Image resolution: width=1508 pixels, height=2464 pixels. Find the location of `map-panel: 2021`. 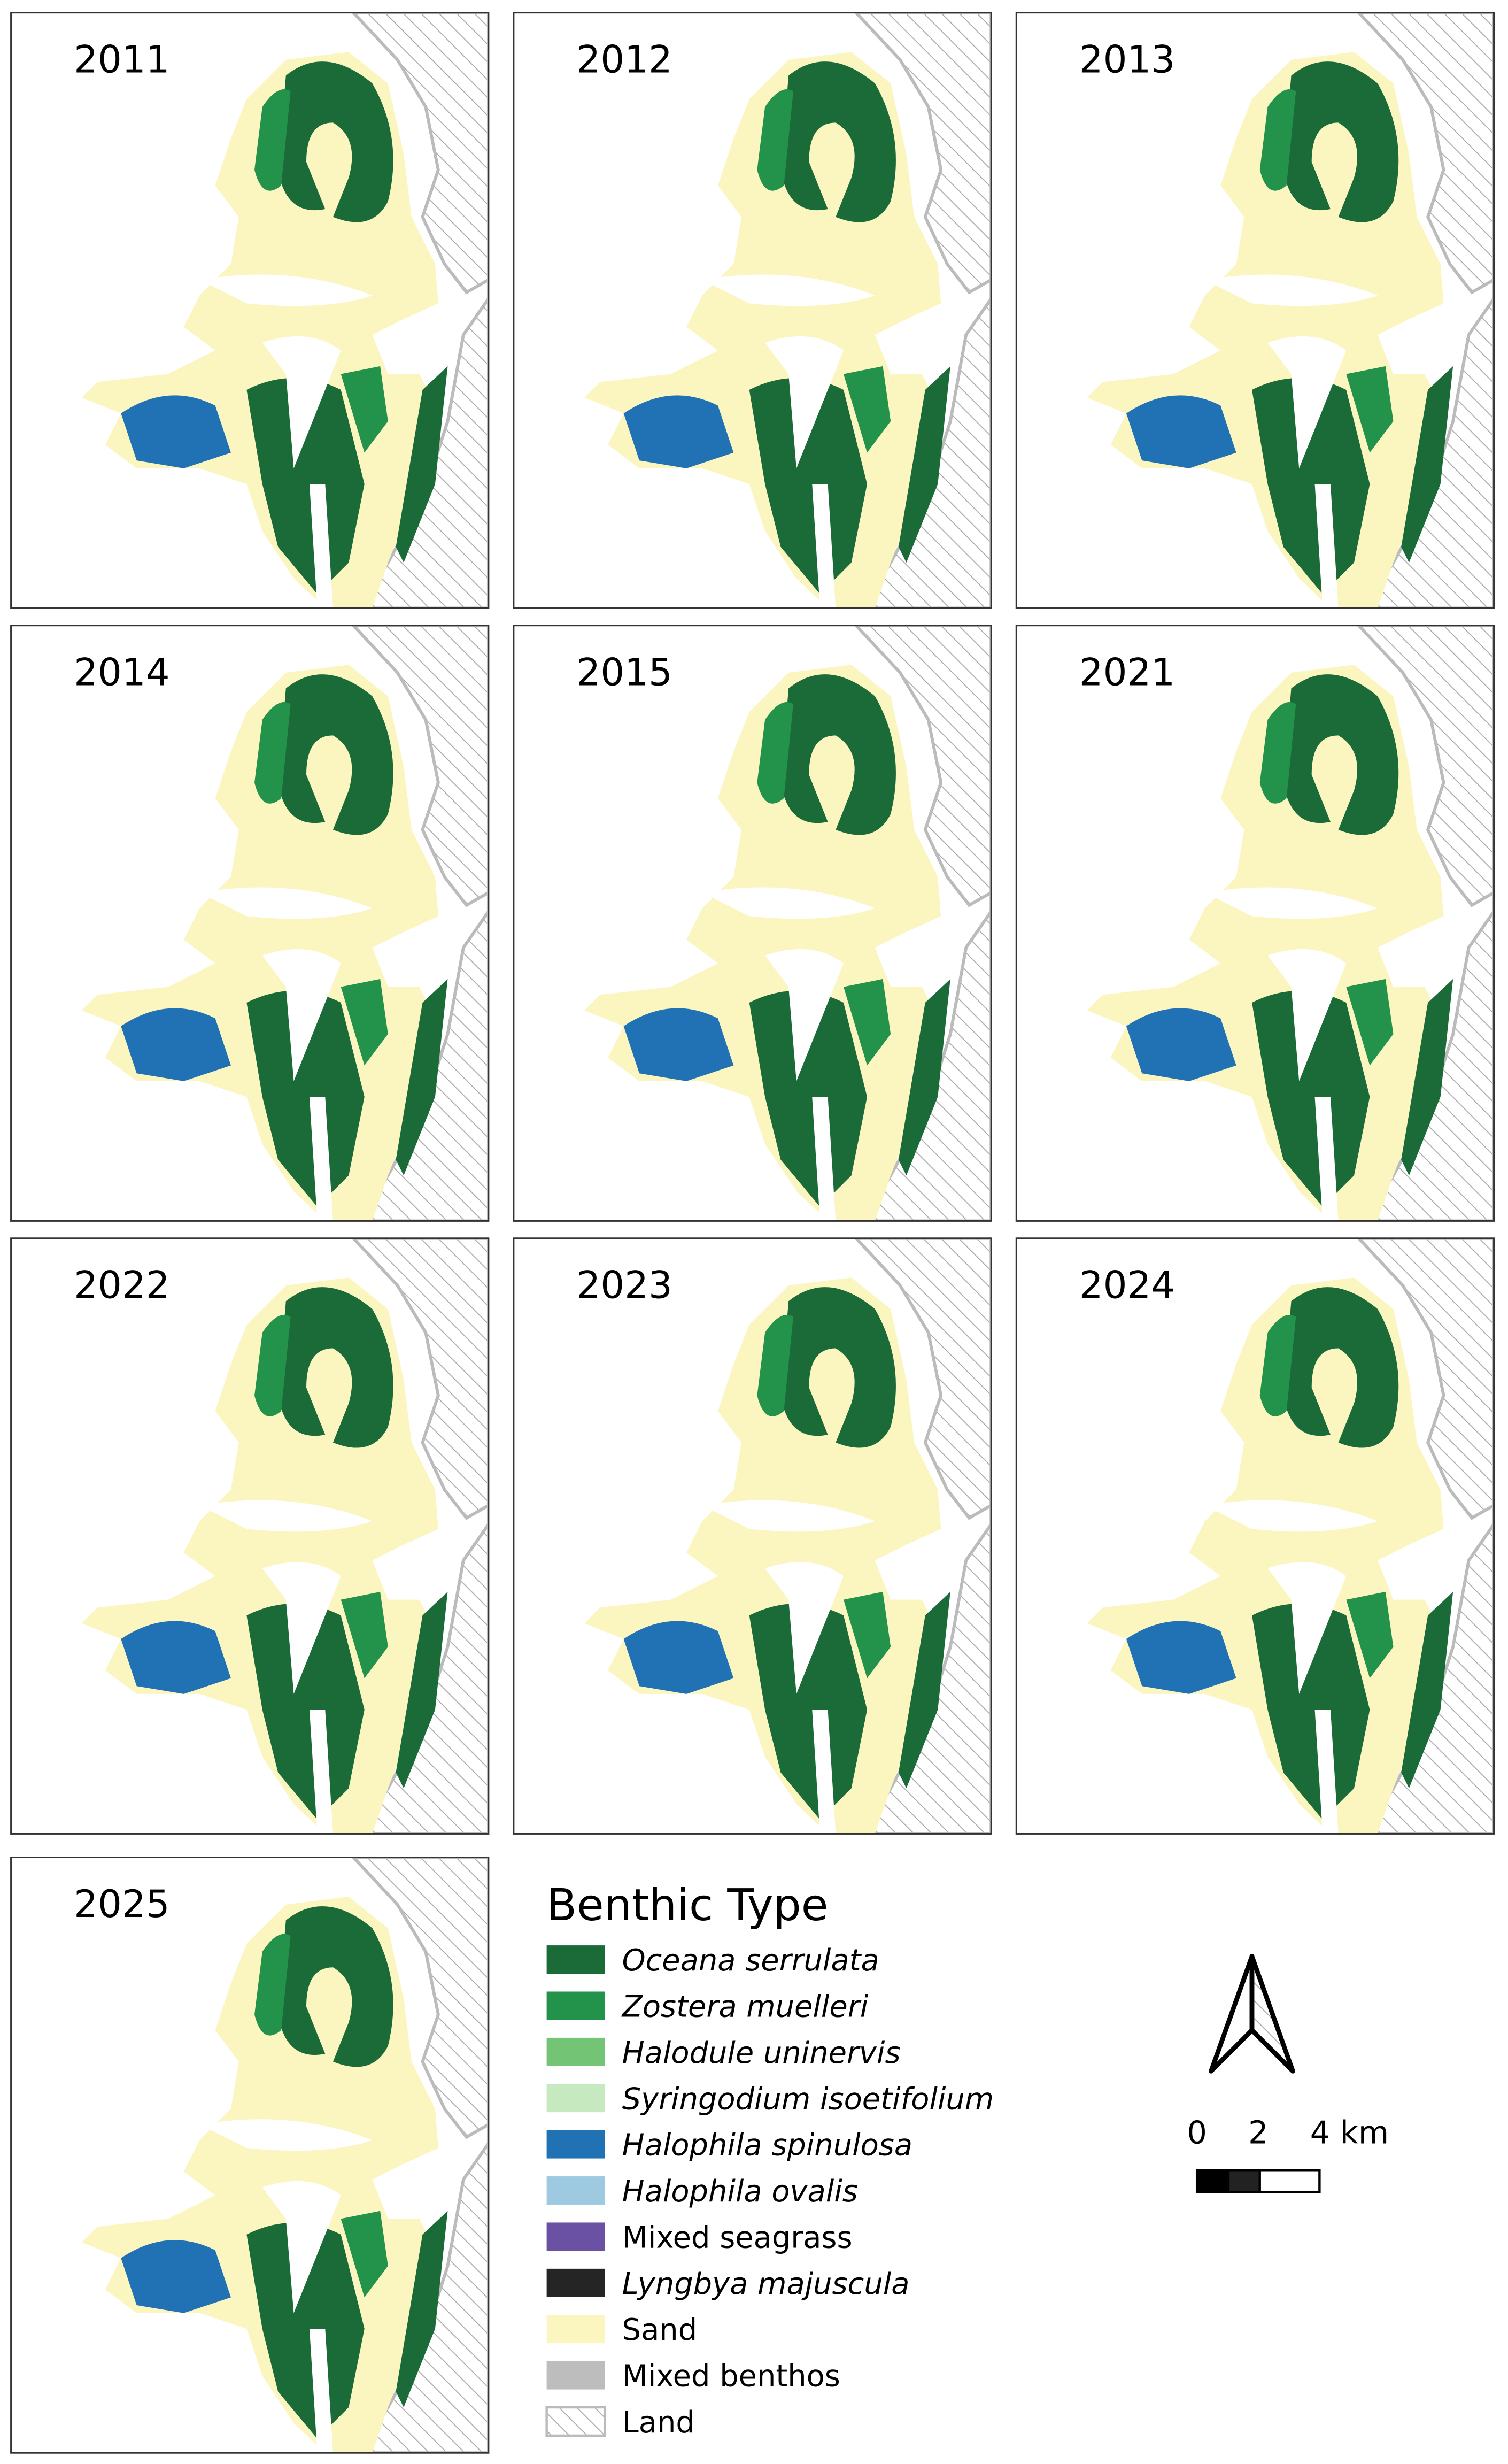

map-panel: 2021 is located at coordinates (1255, 923).